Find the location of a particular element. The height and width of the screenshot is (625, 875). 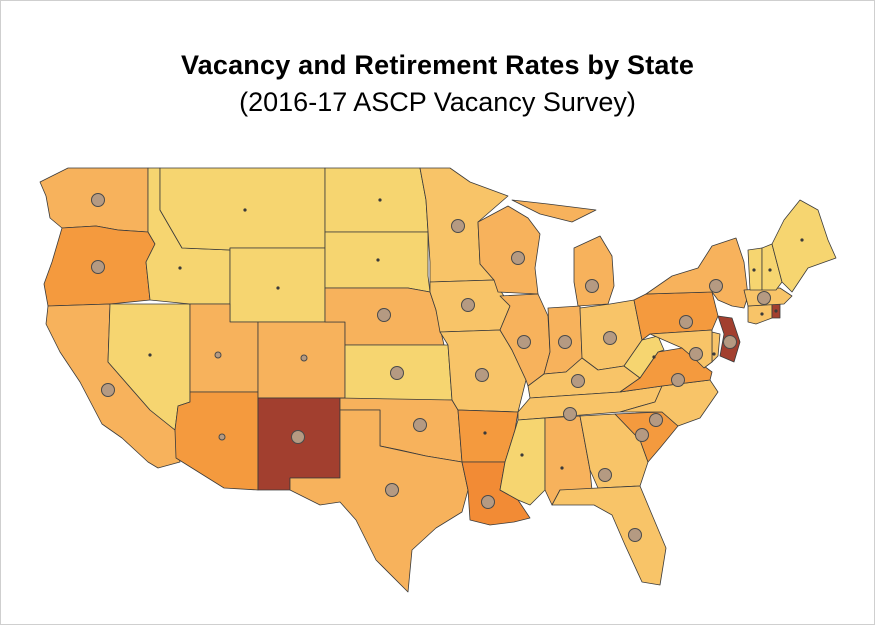

retirement-marker-al is located at coordinates (562, 468).